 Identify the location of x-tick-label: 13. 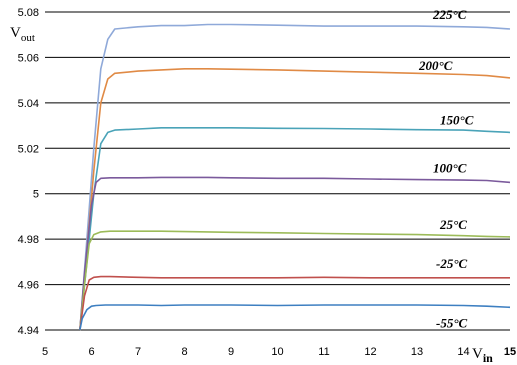
(417, 352).